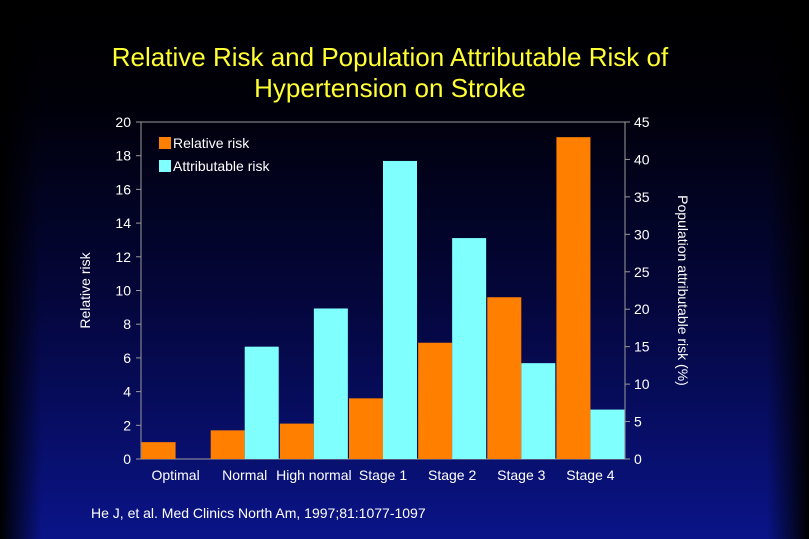 This screenshot has height=539, width=809. Describe the element at coordinates (788, 269) in the screenshot. I see `right-edge-shade` at that location.